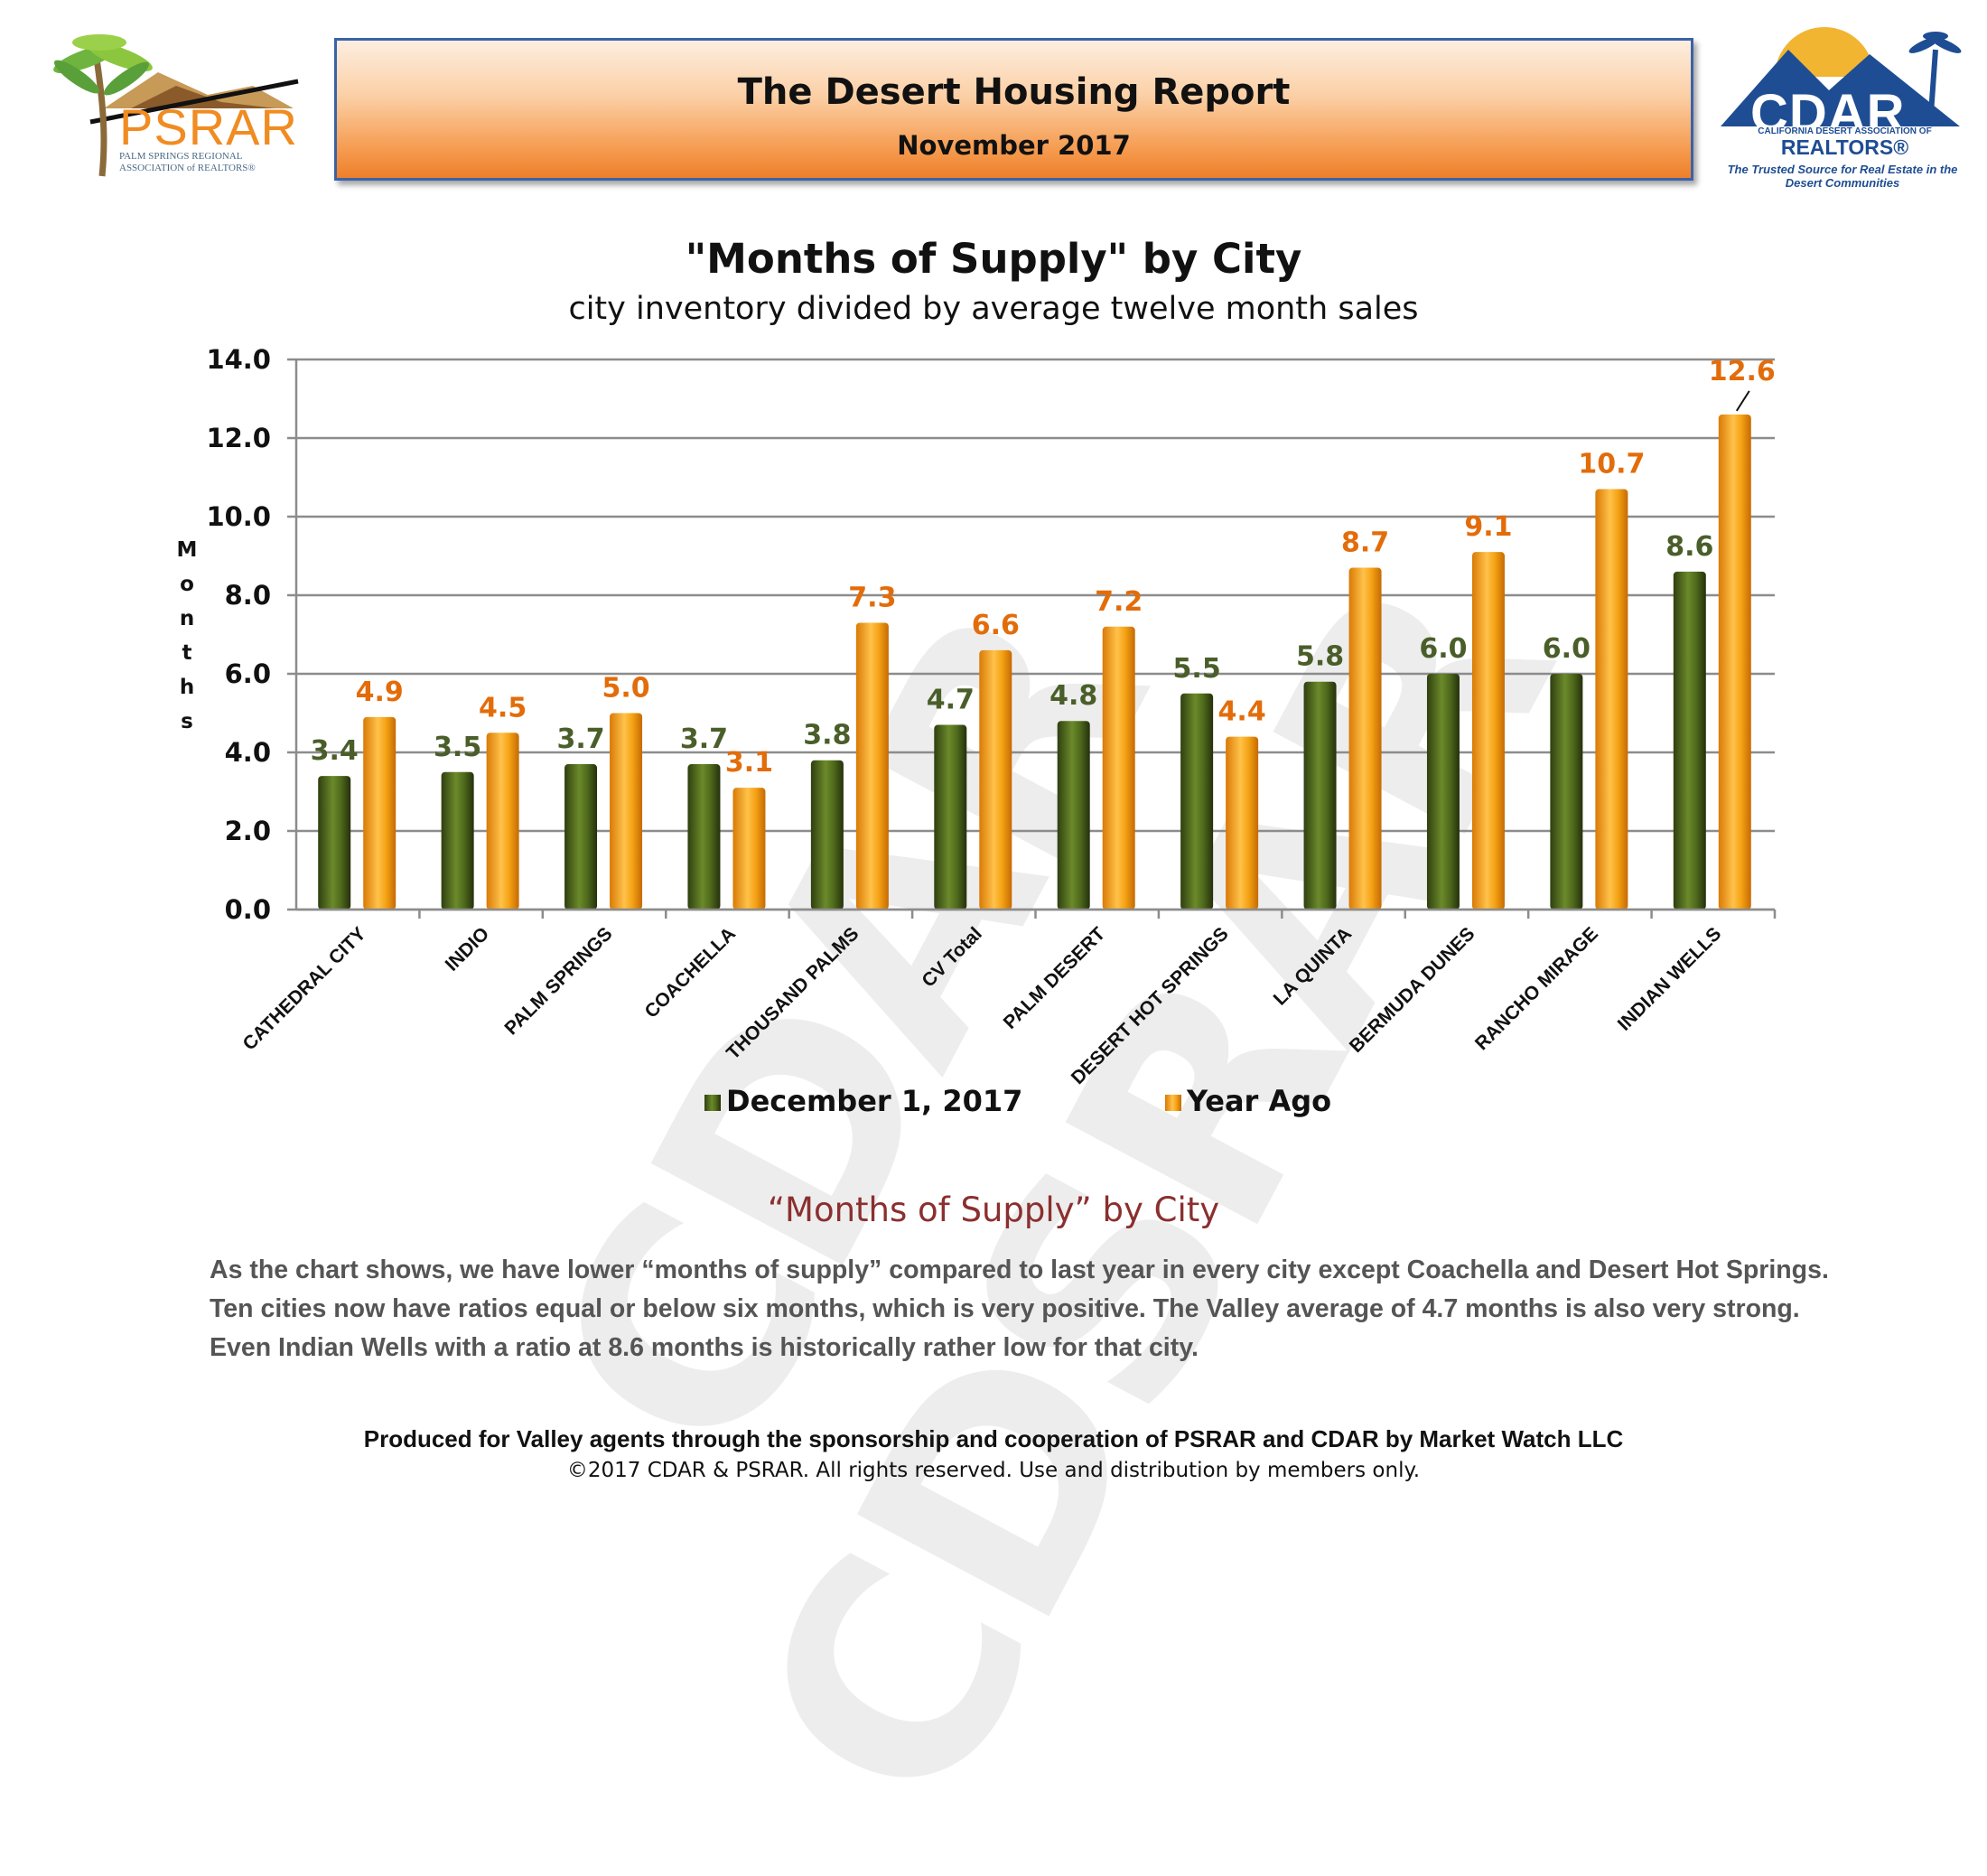 This screenshot has width=1987, height=1876. Describe the element at coordinates (1412, 990) in the screenshot. I see `x-category-label: BERMUDA DUNES` at that location.